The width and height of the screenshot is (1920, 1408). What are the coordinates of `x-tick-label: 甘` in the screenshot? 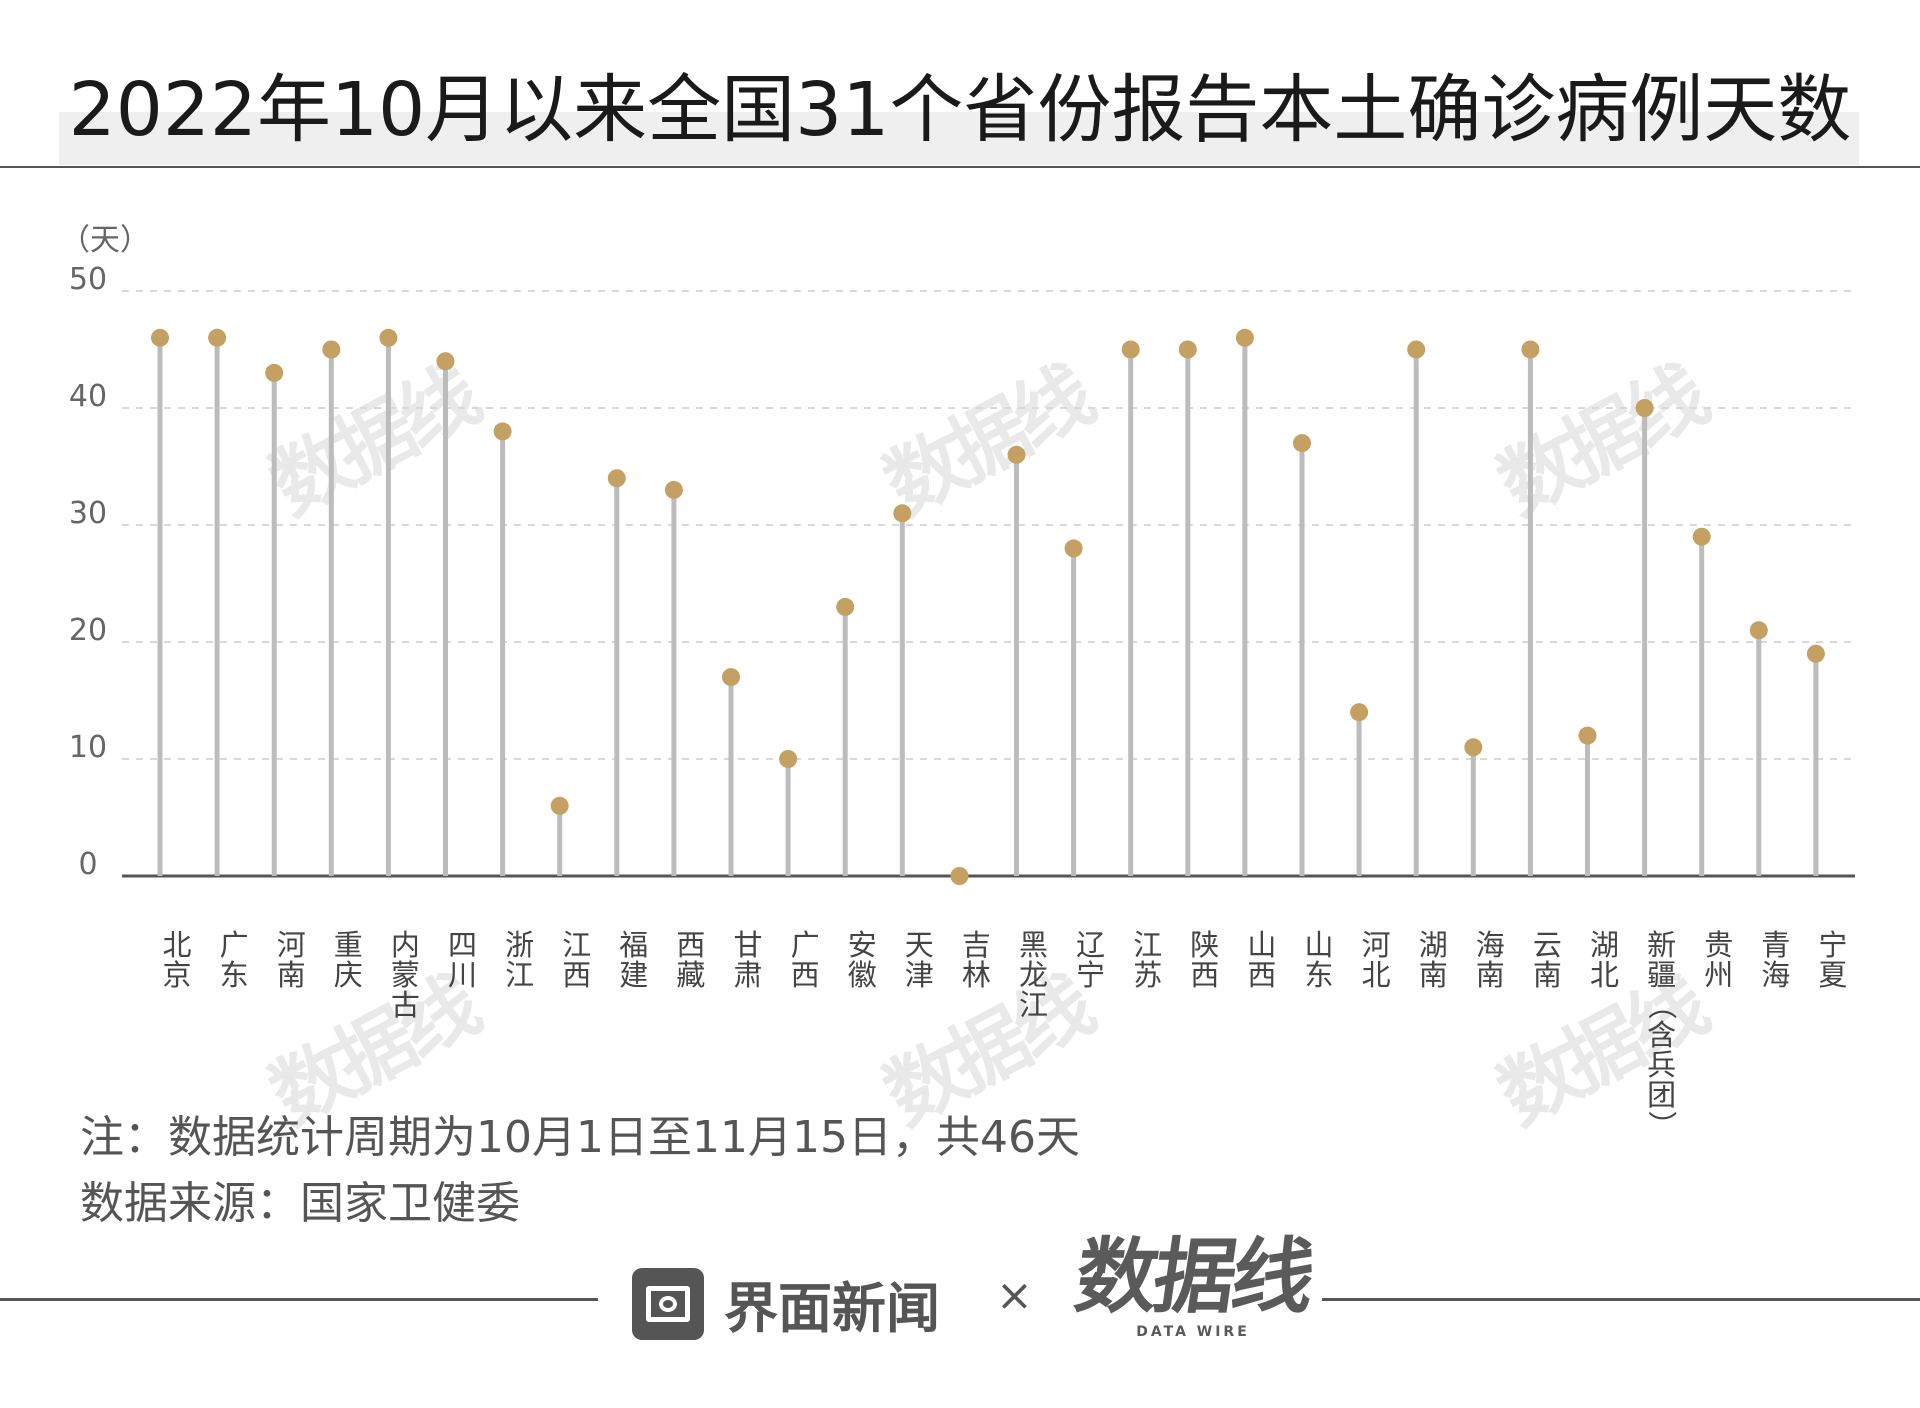 It's located at (747, 945).